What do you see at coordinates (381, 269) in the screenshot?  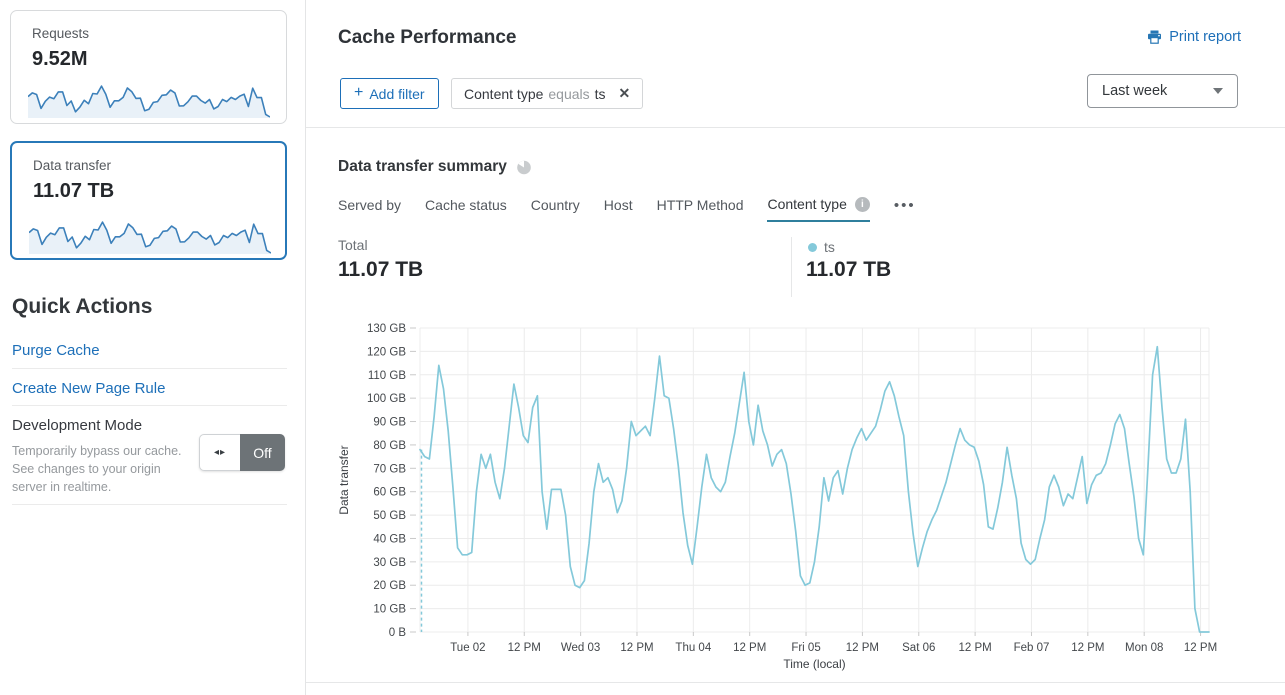 I see `total-value: 11.07 TB` at bounding box center [381, 269].